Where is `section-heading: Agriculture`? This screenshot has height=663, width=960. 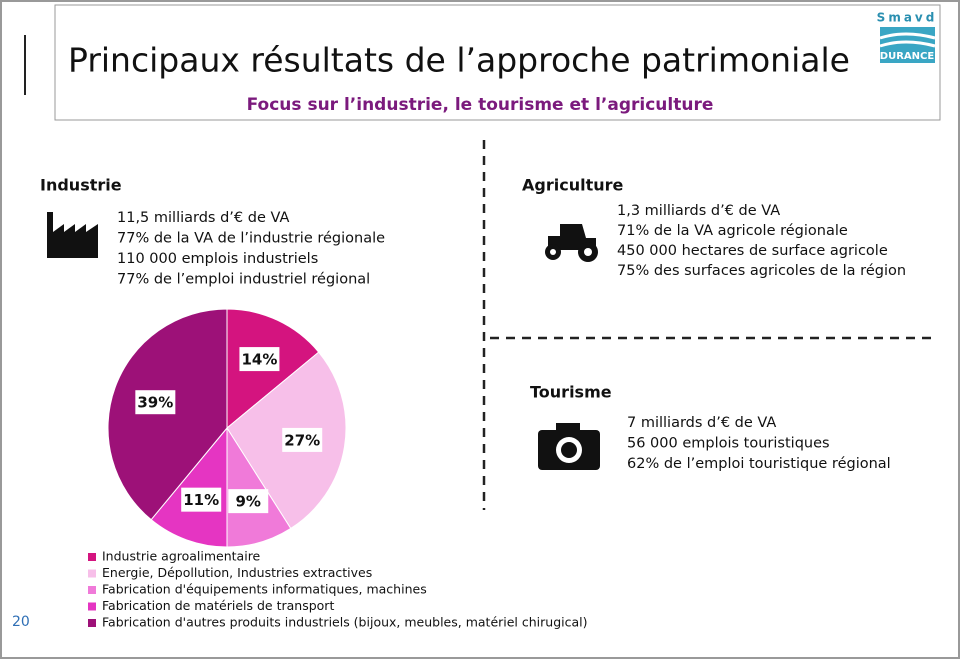
section-heading: Agriculture is located at coordinates (573, 185).